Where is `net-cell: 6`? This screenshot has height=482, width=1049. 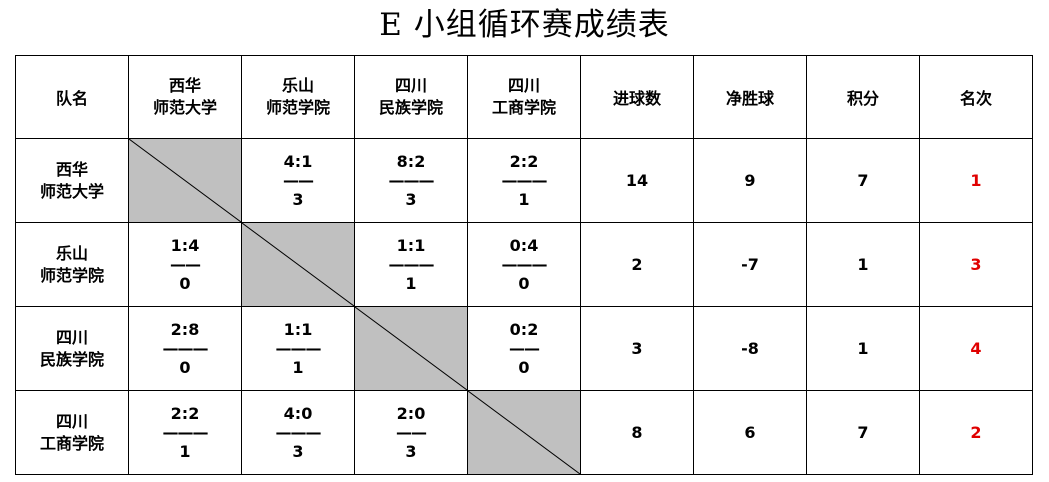 net-cell: 6 is located at coordinates (750, 432).